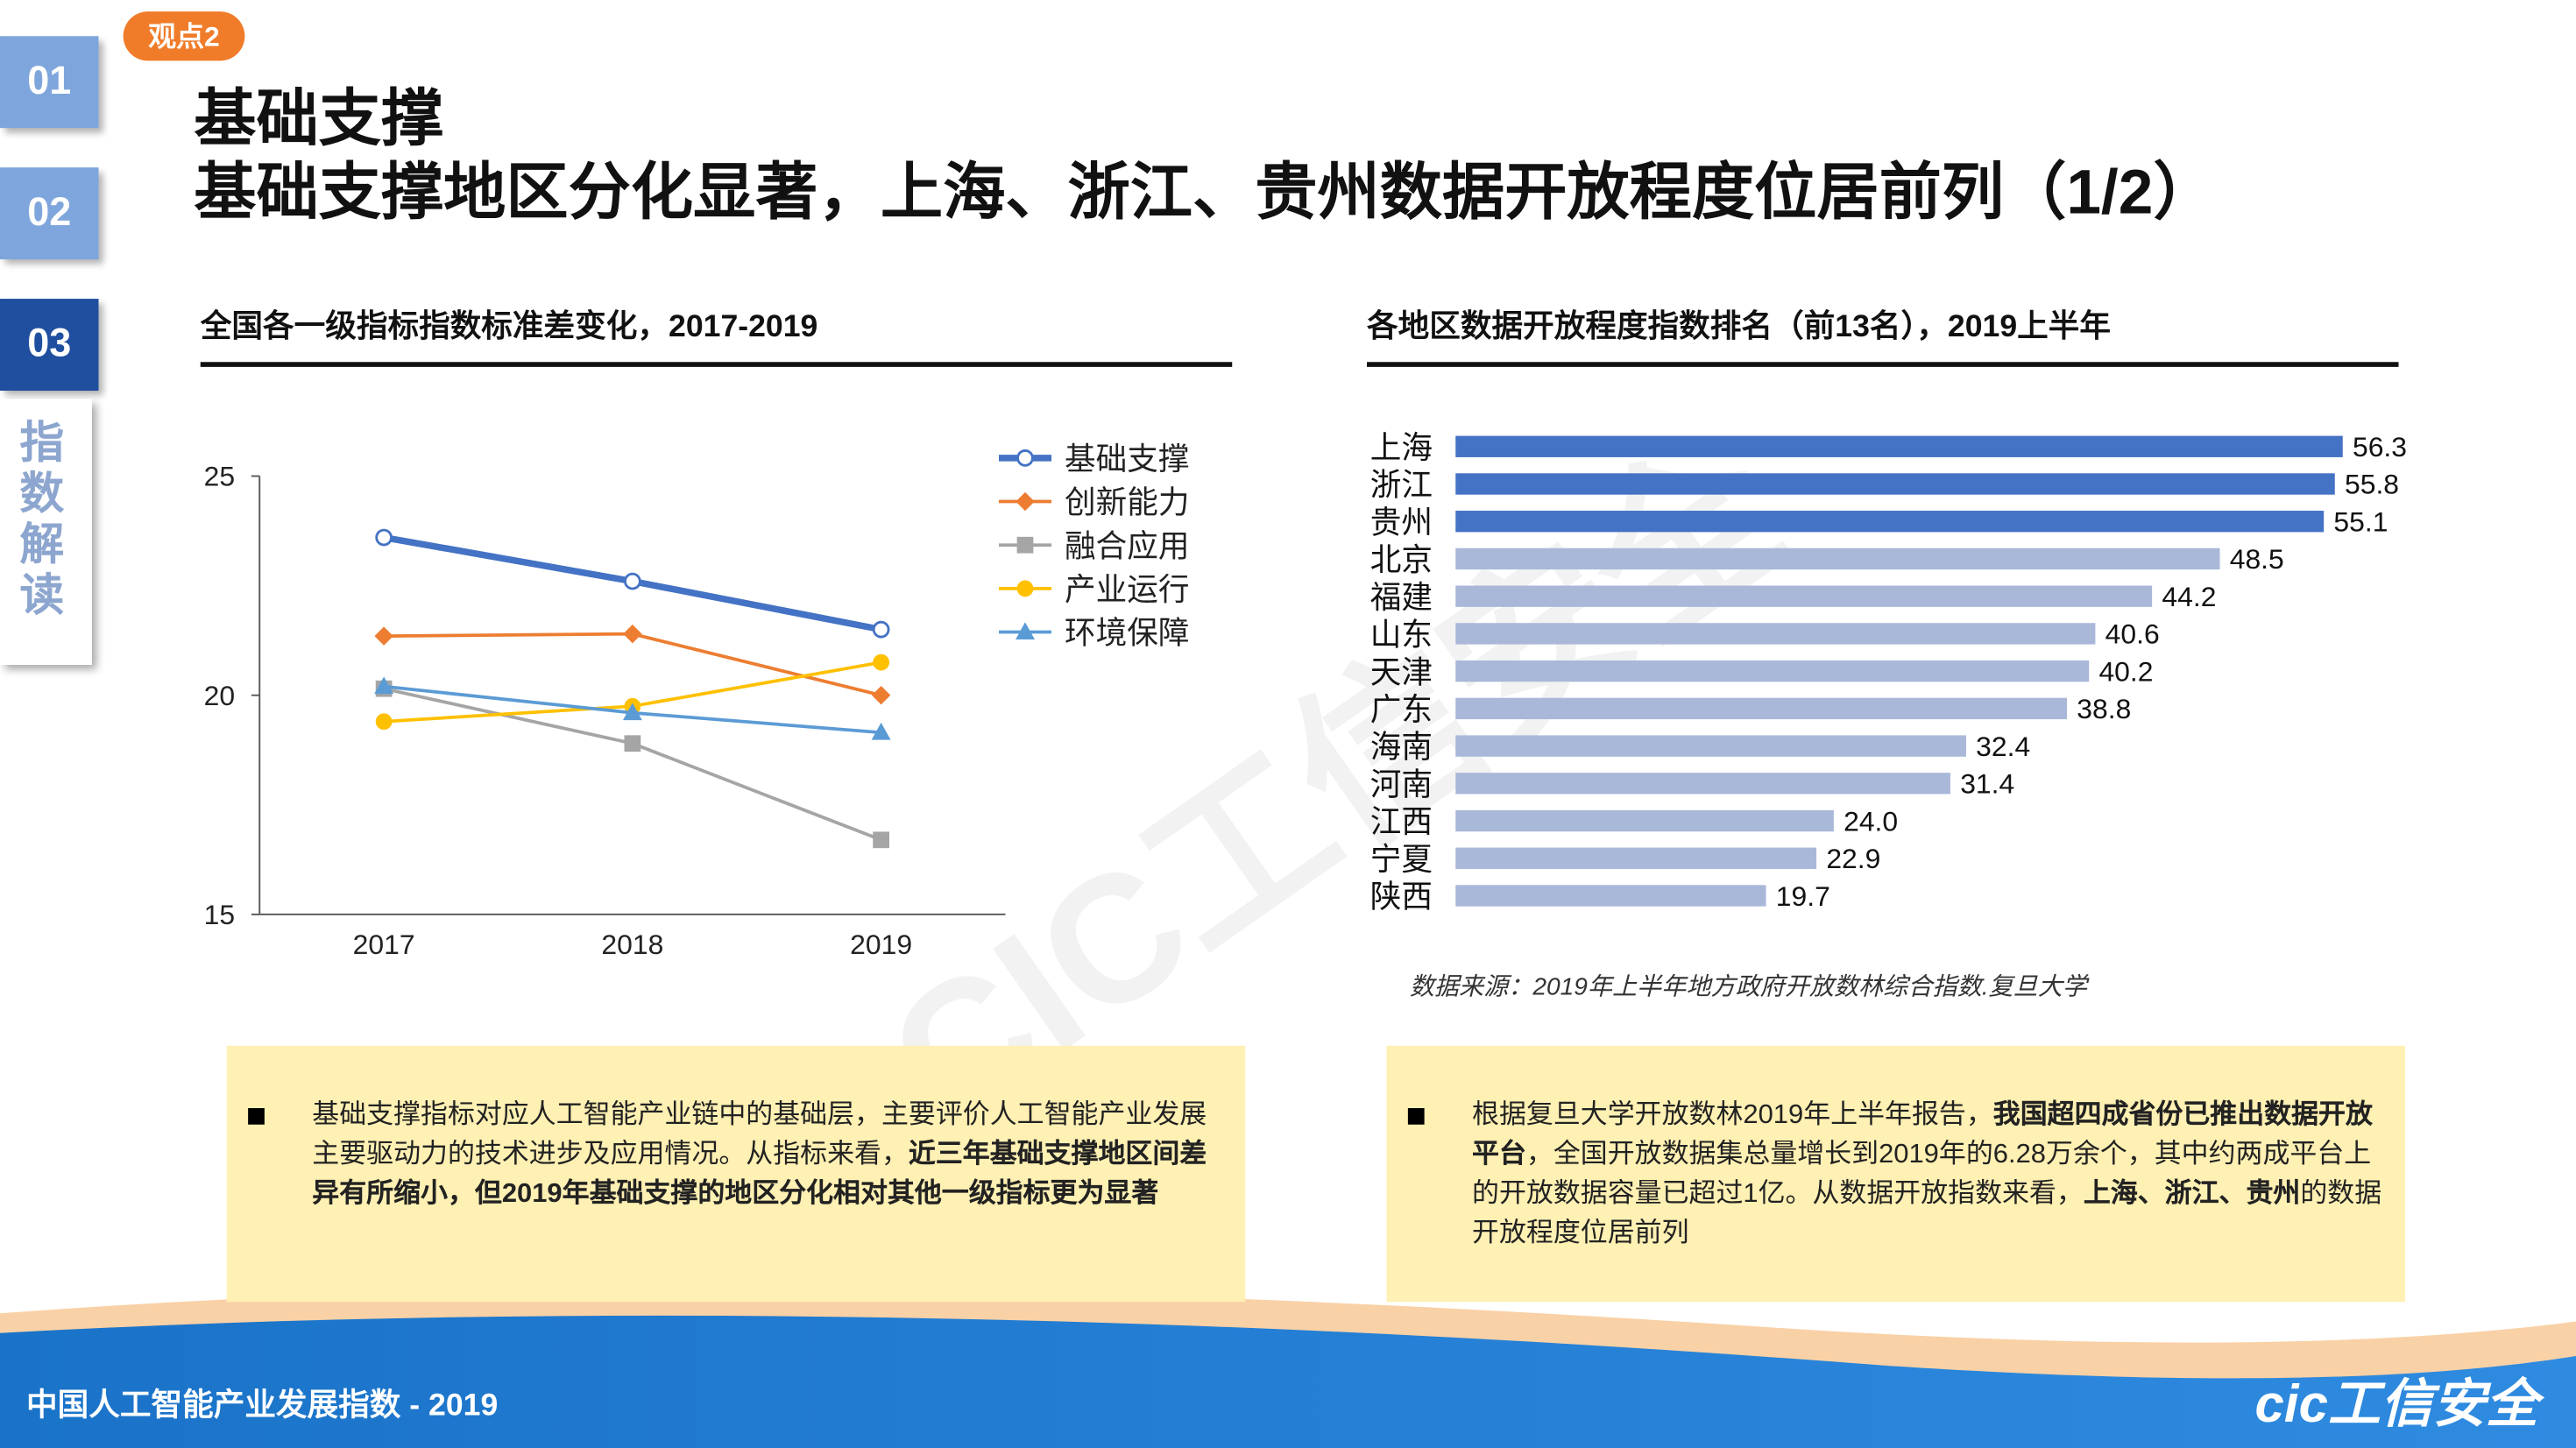 This screenshot has width=2576, height=1448. What do you see at coordinates (2380, 447) in the screenshot?
I see `value-label: 56.3` at bounding box center [2380, 447].